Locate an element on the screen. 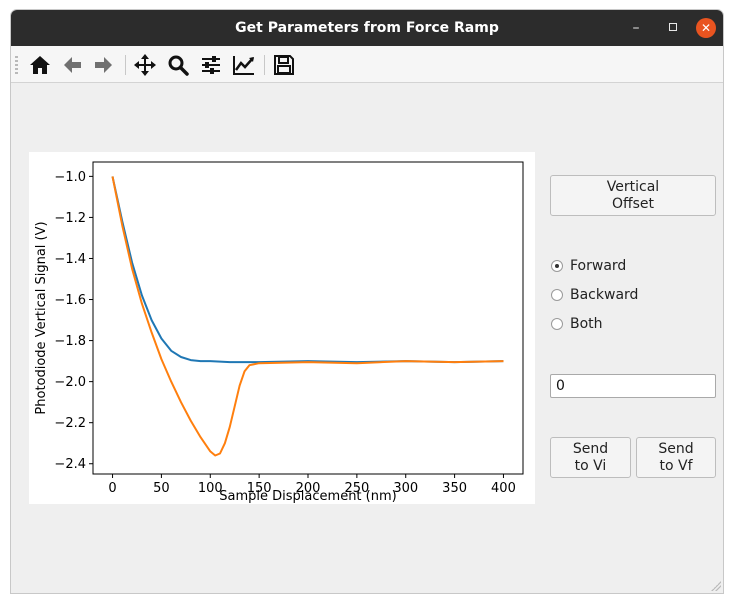 The image size is (734, 603). send-to-vi-button: Send to Vi is located at coordinates (590, 457).